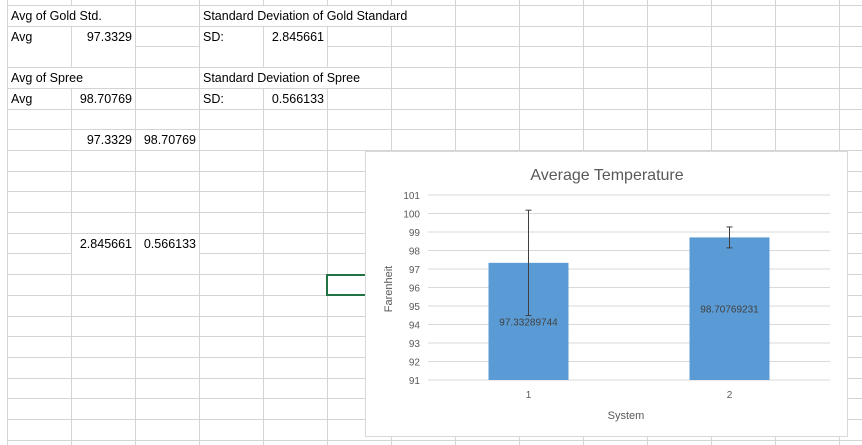 The width and height of the screenshot is (862, 445). Describe the element at coordinates (103, 140) in the screenshot. I see `cell-B7: 97.3329` at that location.